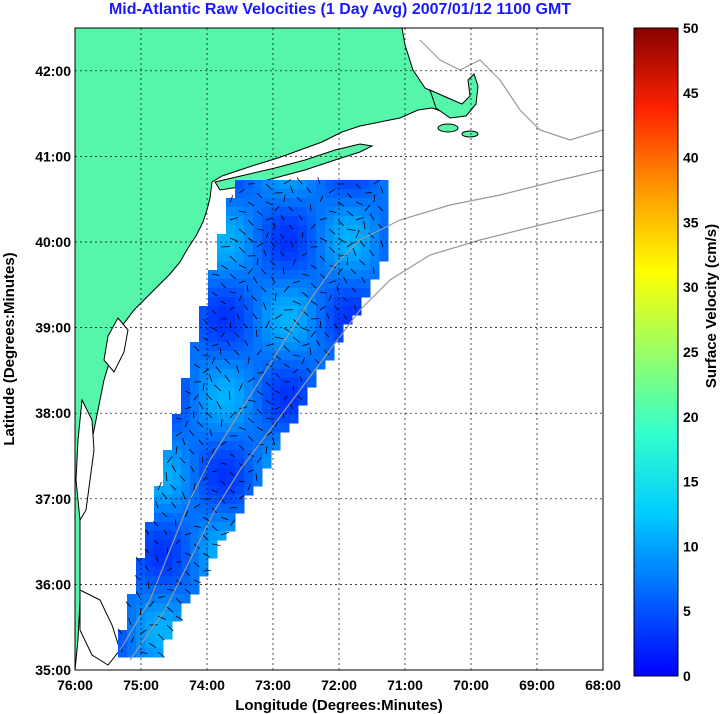  I want to click on bathymetry-contour, so click(511, 90).